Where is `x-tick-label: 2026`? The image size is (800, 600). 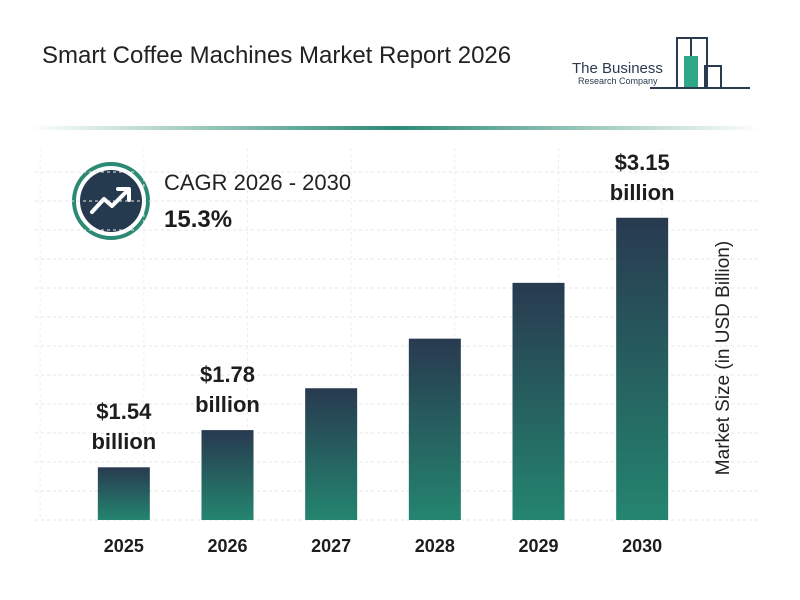 x-tick-label: 2026 is located at coordinates (227, 546).